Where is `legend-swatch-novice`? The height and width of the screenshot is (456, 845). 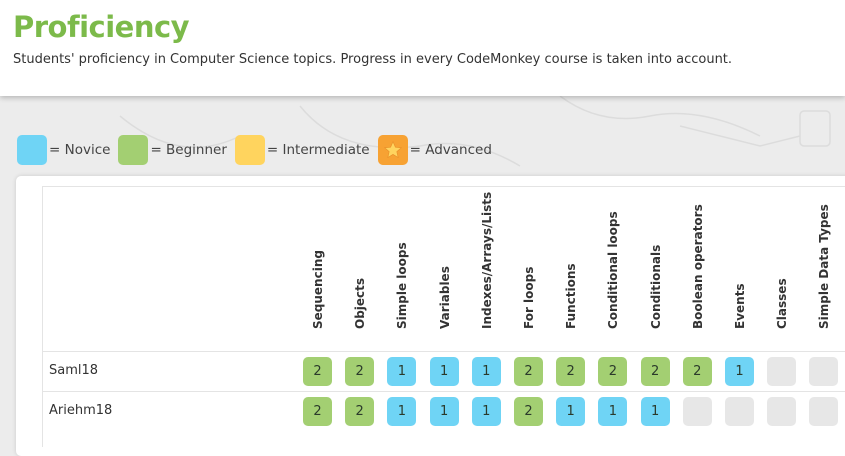
legend-swatch-novice is located at coordinates (32, 150).